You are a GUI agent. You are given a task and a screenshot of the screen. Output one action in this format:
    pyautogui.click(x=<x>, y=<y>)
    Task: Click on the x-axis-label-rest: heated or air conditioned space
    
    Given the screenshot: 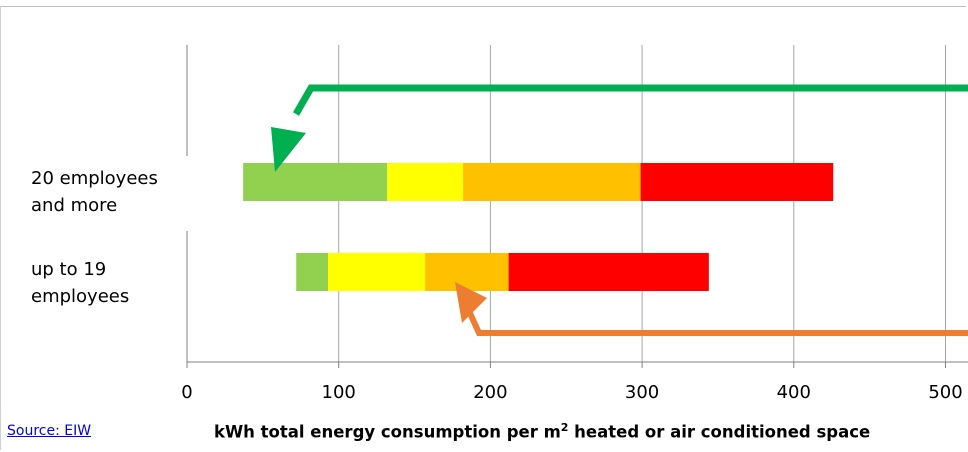 What is the action you would take?
    pyautogui.click(x=719, y=432)
    